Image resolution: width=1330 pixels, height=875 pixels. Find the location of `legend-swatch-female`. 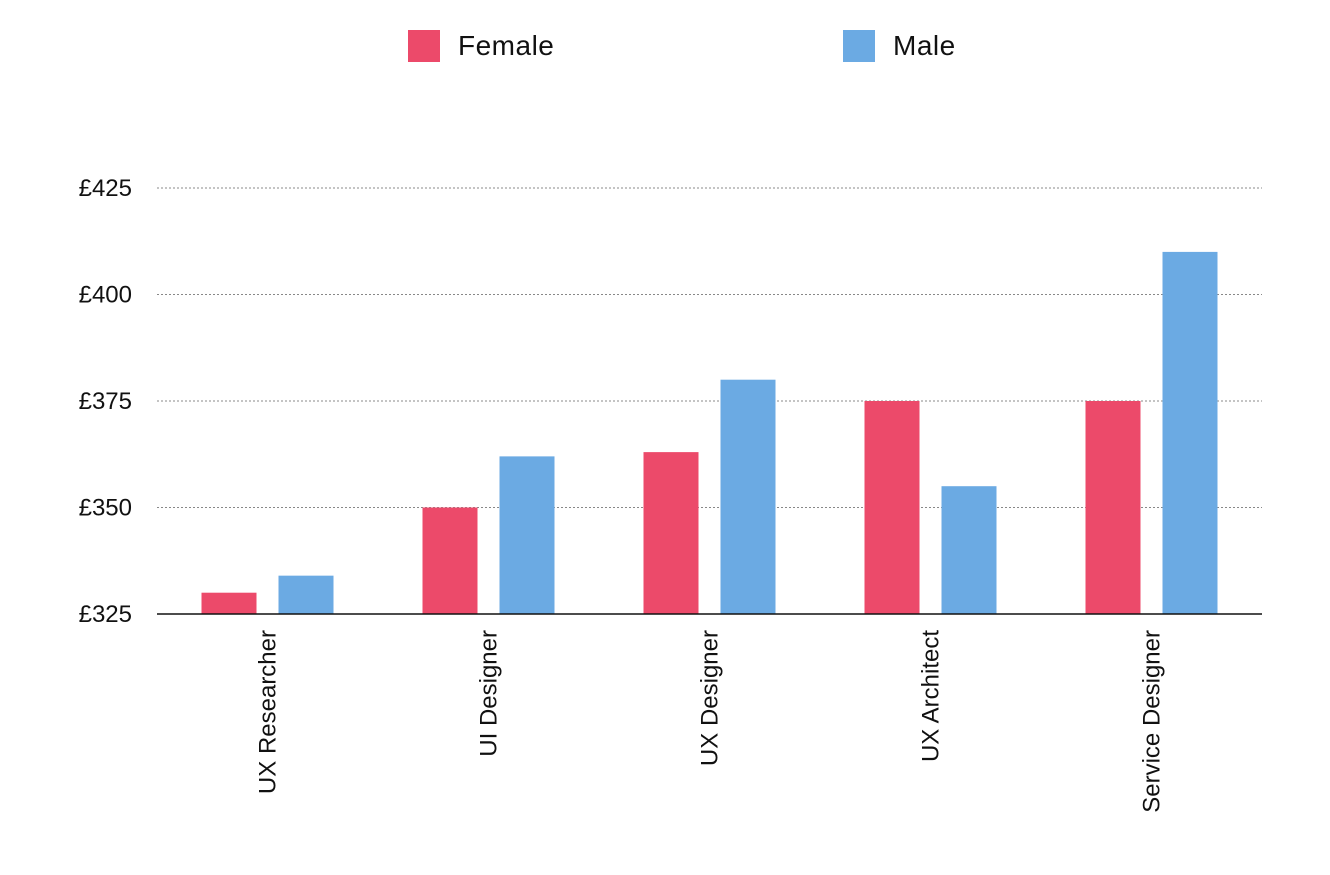

legend-swatch-female is located at coordinates (424, 46).